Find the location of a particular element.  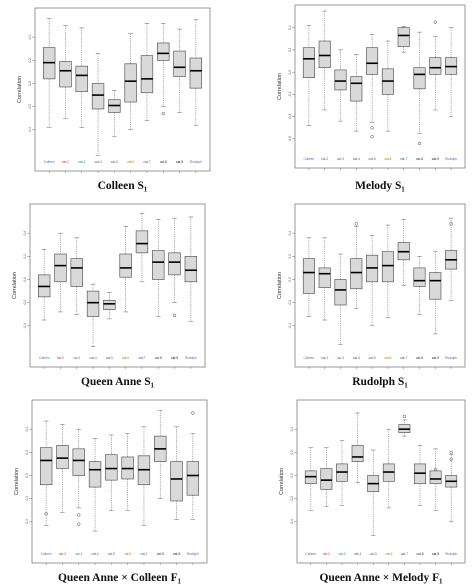

panel-caption: Rudolph S₁ is located at coordinates (380, 382).